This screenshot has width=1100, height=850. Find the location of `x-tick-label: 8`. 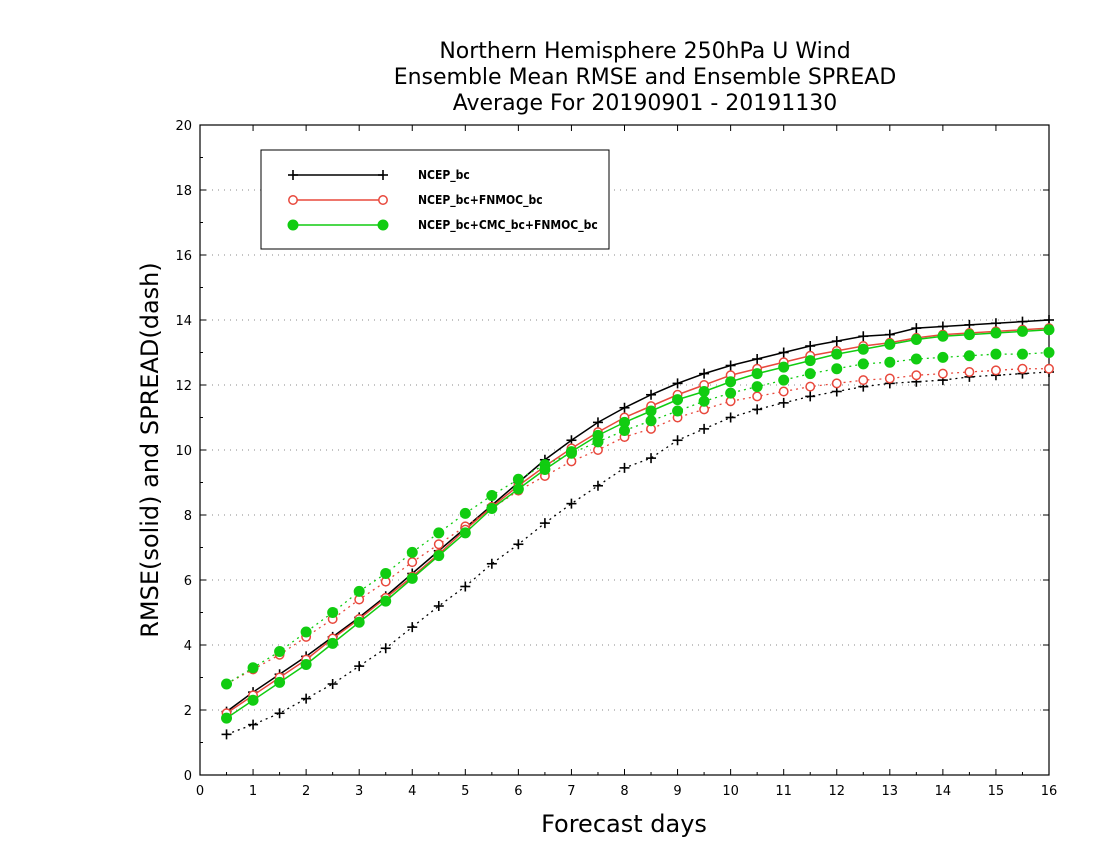

x-tick-label: 8 is located at coordinates (624, 791).